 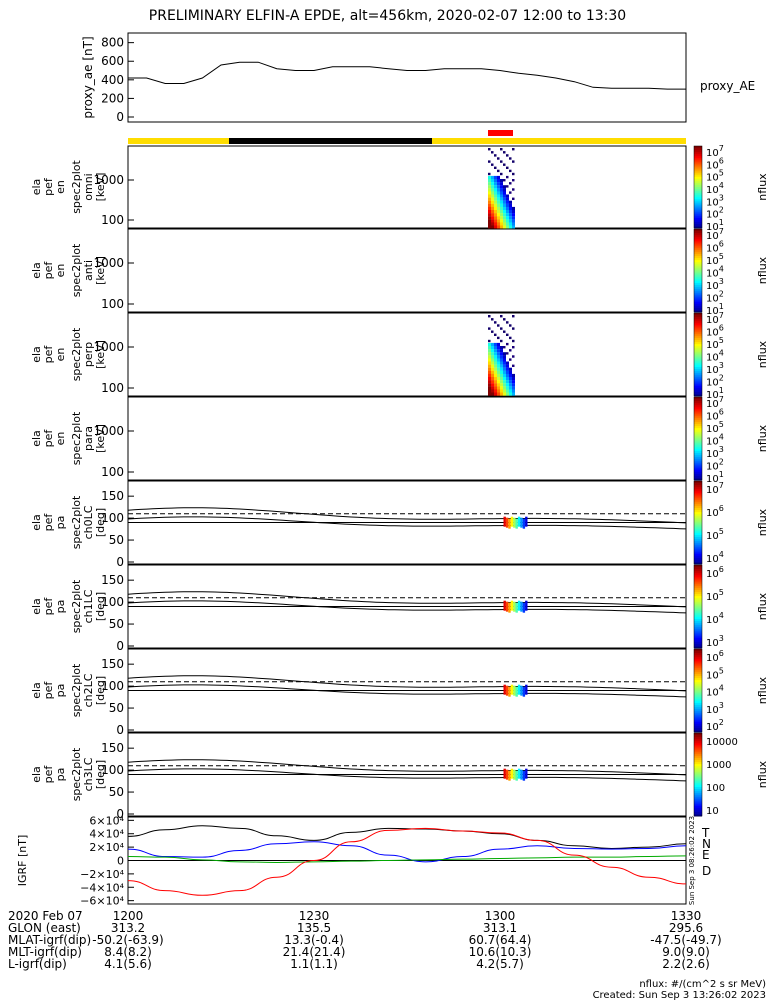 I want to click on footer-value: 4.1(5.6), so click(x=128, y=964).